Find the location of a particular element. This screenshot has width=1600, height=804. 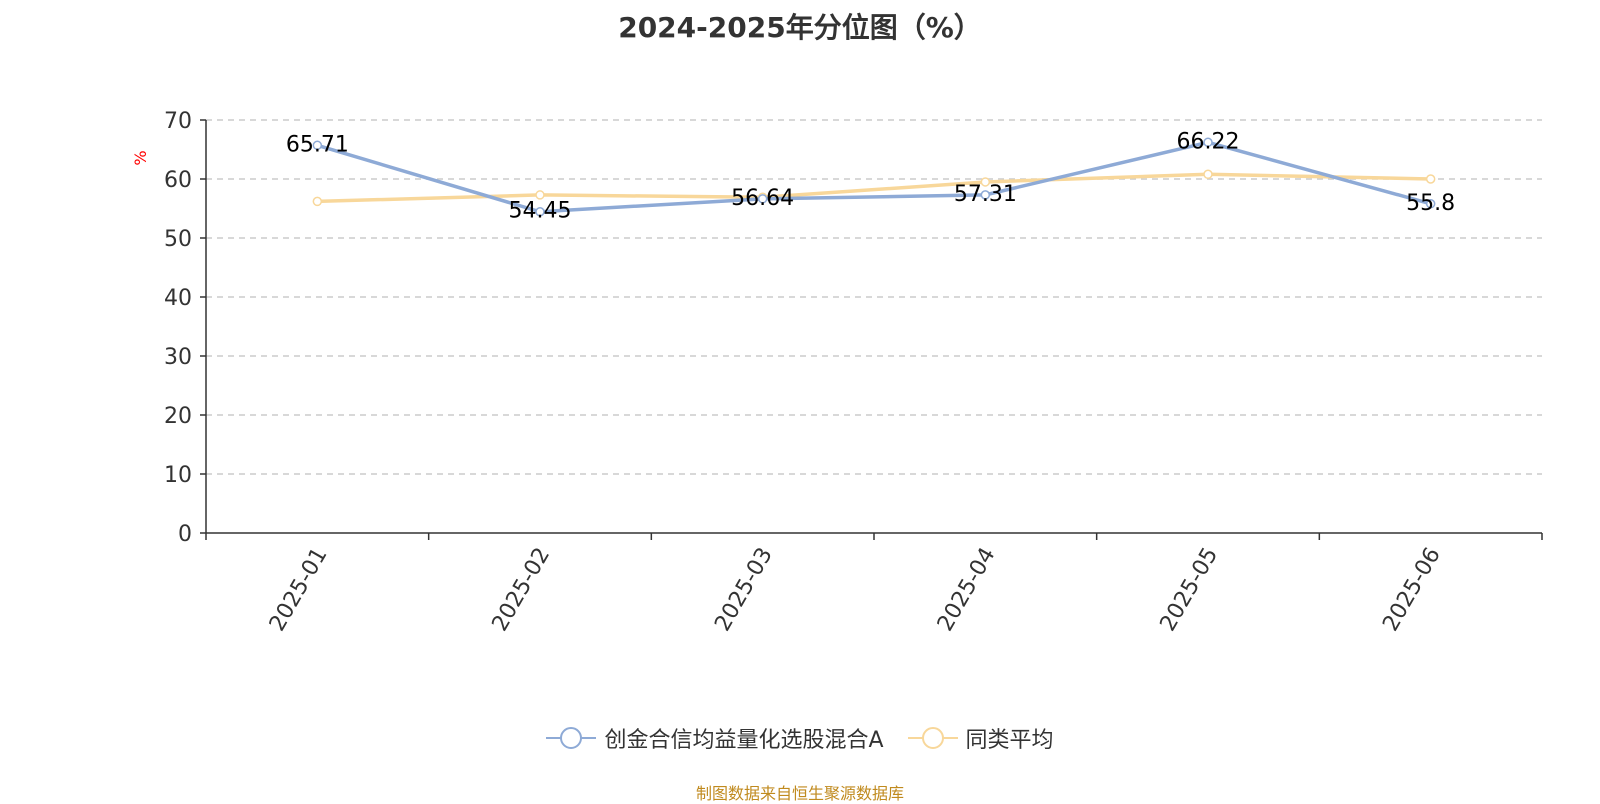

data-label-3: 57.31 is located at coordinates (985, 194).